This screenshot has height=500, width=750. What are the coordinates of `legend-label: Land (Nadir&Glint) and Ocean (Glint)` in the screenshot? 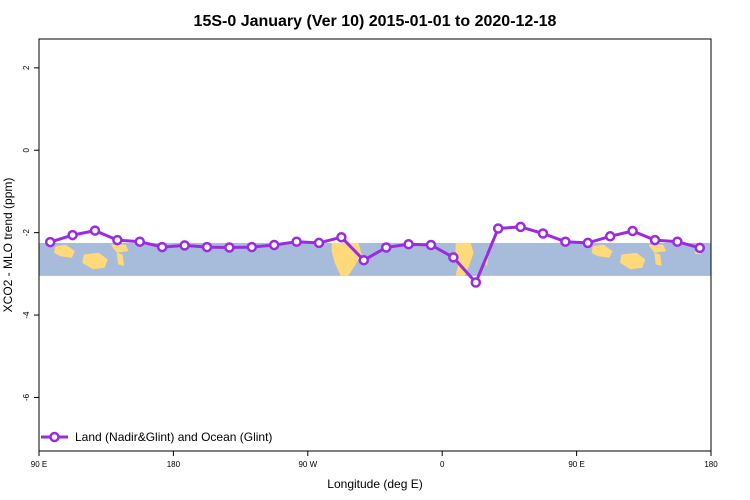 It's located at (173, 437).